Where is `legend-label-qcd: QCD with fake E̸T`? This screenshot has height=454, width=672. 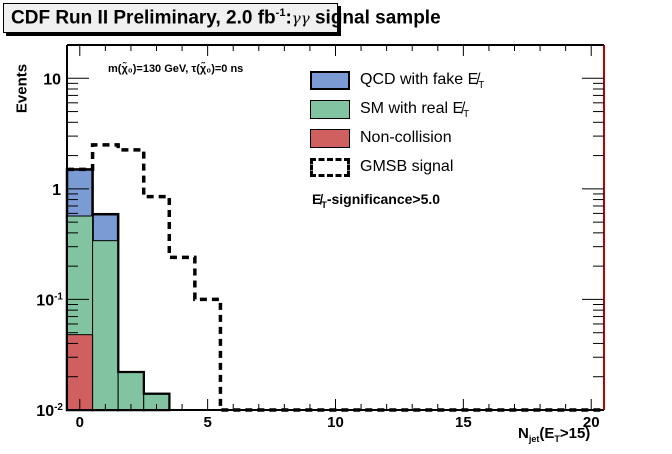 legend-label-qcd: QCD with fake E̸T is located at coordinates (422, 81).